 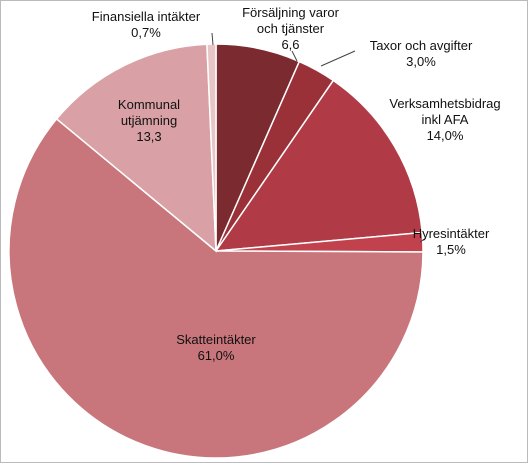 I want to click on category-label: Verksamhetsbidrag inkl AFA, so click(x=445, y=111).